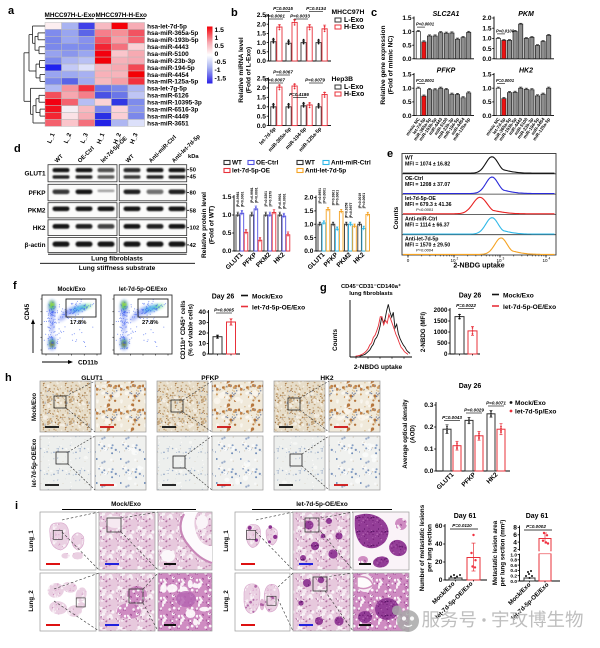  Describe the element at coordinates (193, 194) in the screenshot. I see `svg-text: 80` at that location.